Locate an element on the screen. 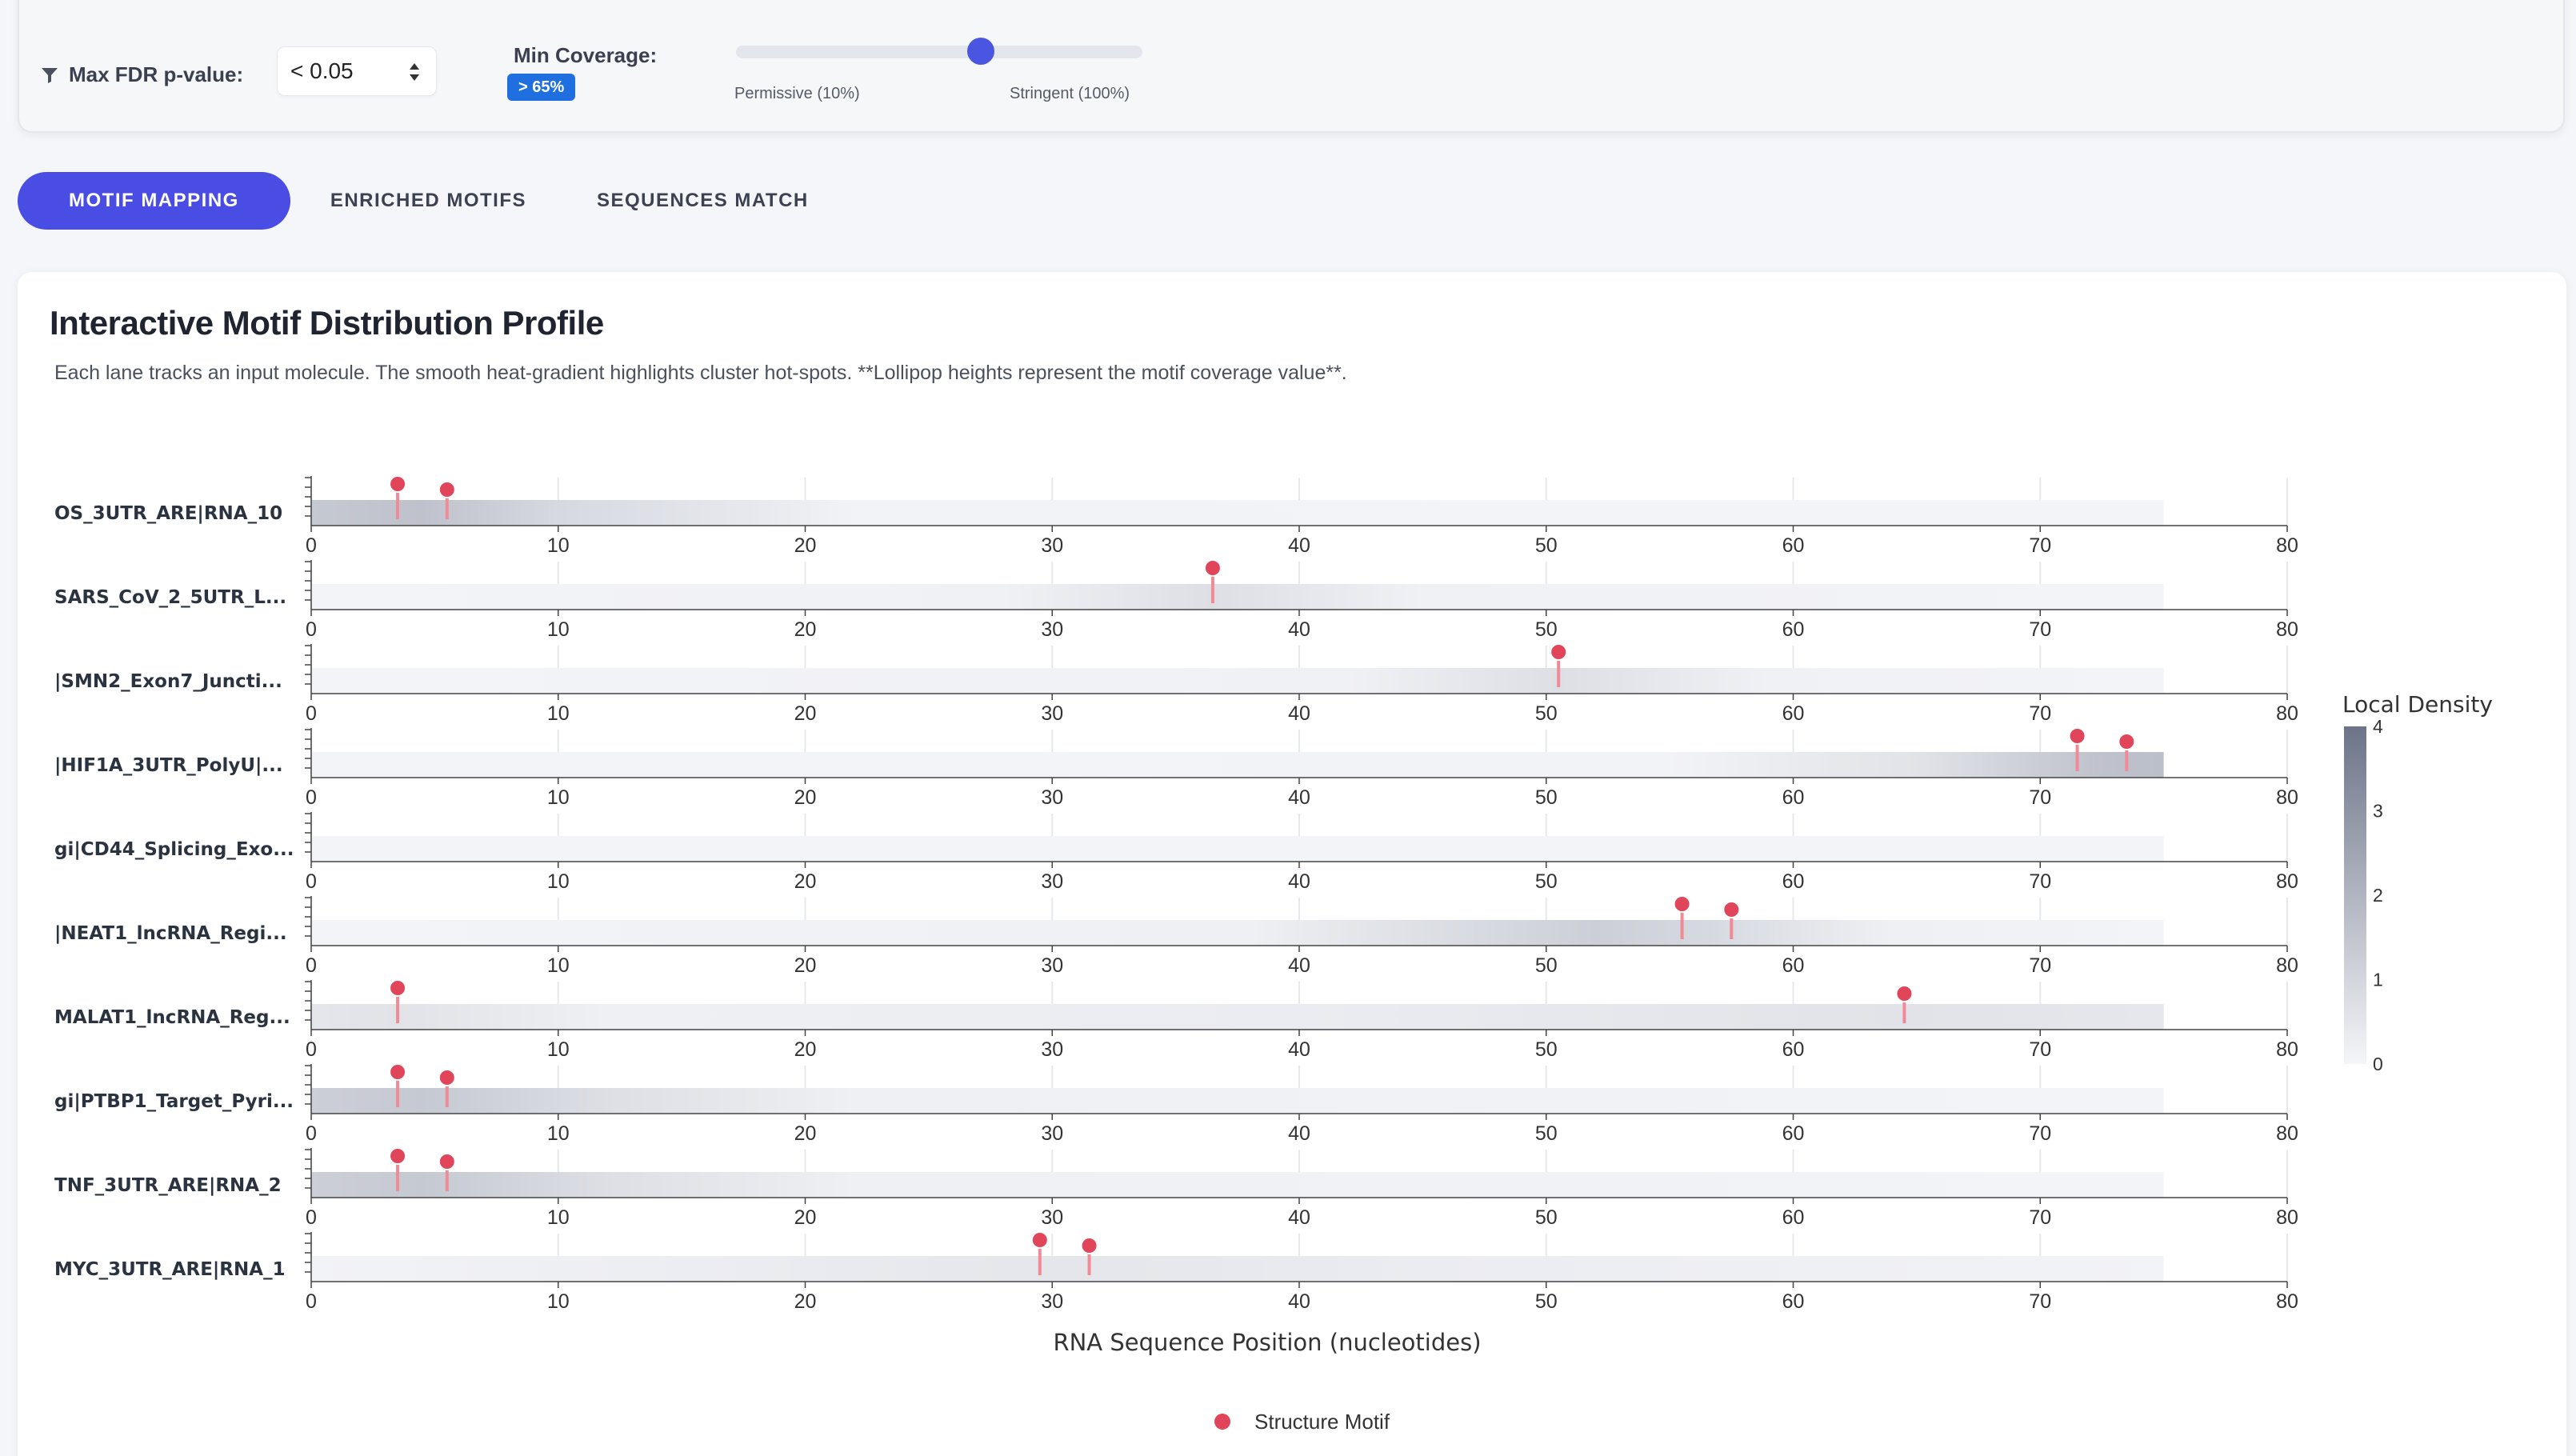  coverage-slider-thumb is located at coordinates (980, 51).